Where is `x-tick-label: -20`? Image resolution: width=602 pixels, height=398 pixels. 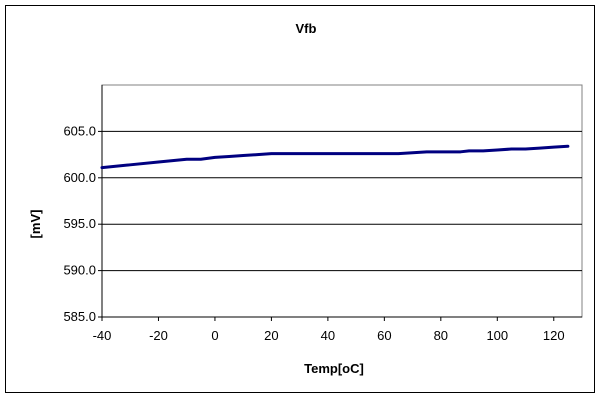 x-tick-label: -20 is located at coordinates (158, 335).